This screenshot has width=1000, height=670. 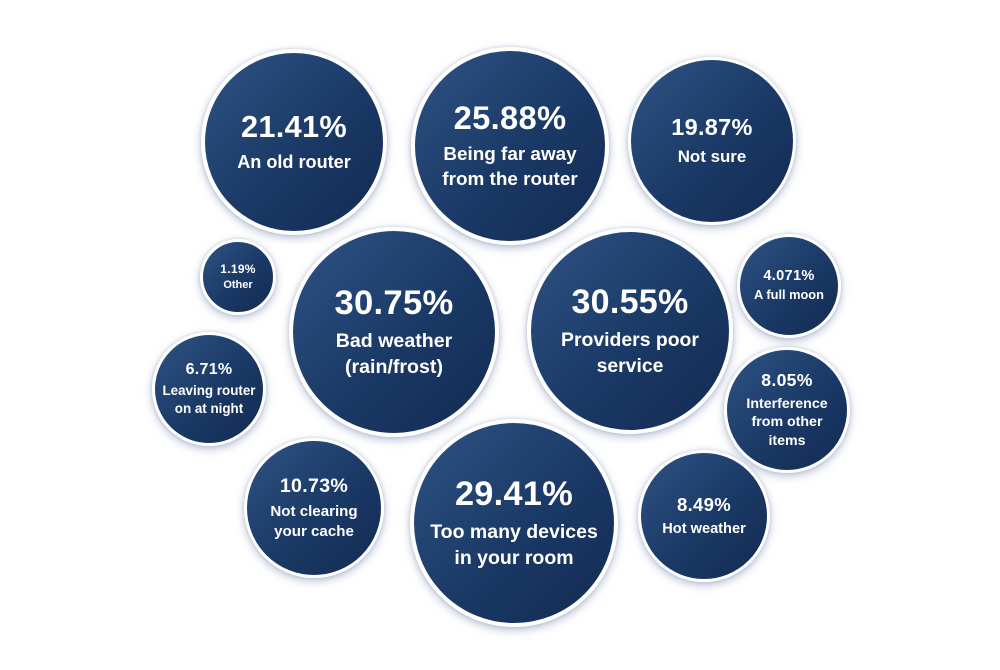 What do you see at coordinates (209, 399) in the screenshot?
I see `bubble-label: Leaving router on at night` at bounding box center [209, 399].